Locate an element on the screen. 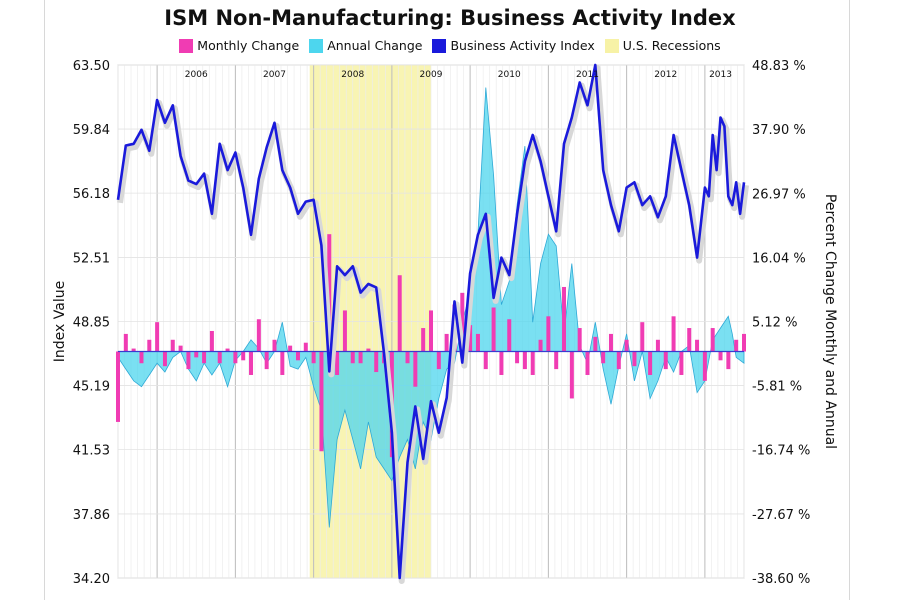 This screenshot has height=600, width=900. legend-item-monthly-change: Monthly Change is located at coordinates (239, 45).